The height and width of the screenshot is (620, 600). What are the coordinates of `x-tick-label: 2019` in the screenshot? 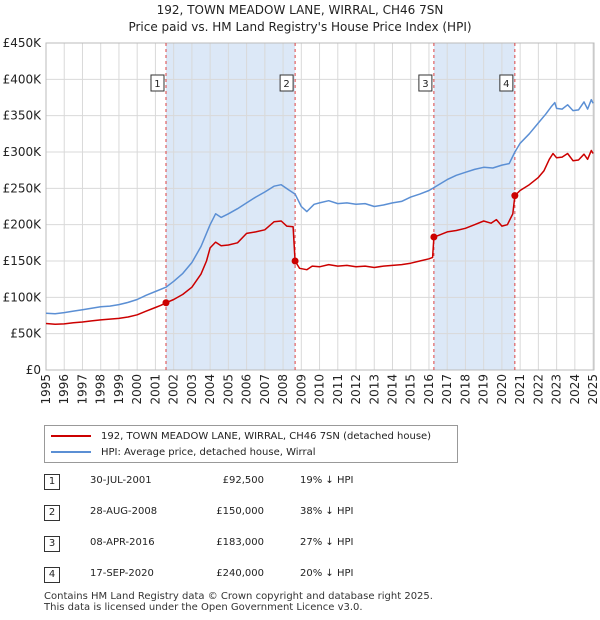 It's located at (484, 389).